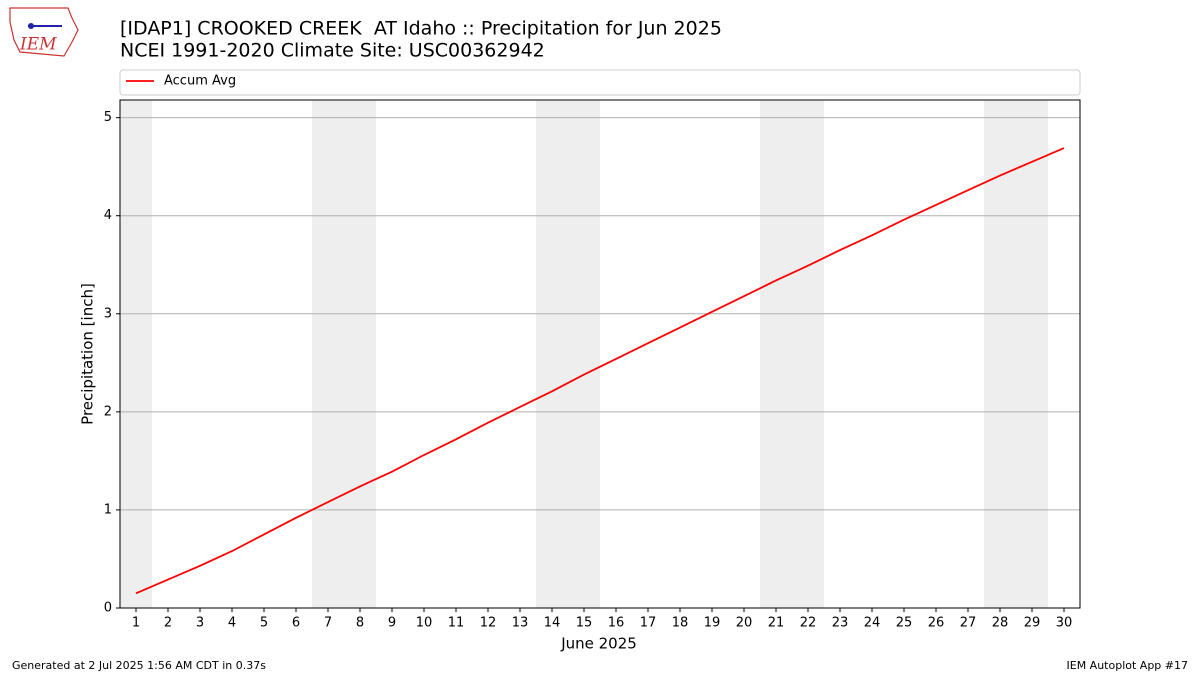  Describe the element at coordinates (232, 623) in the screenshot. I see `x-tick-label: 4` at that location.